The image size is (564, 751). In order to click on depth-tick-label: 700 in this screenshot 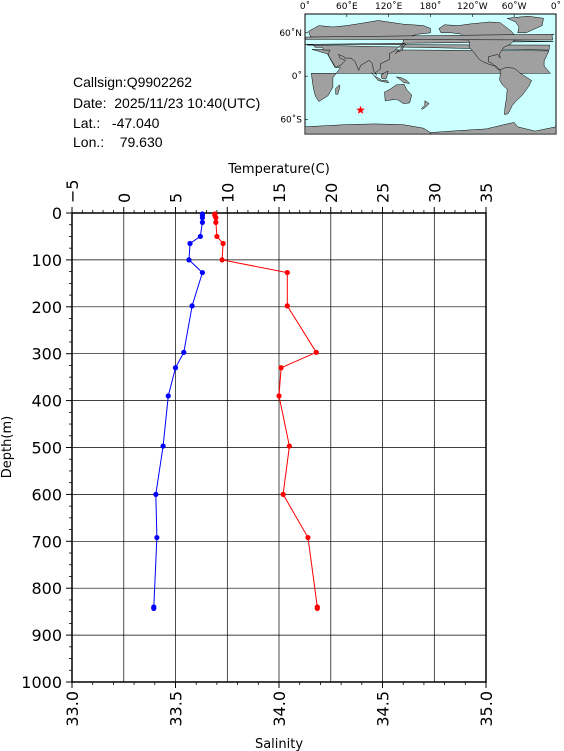, I will do `click(46, 541)`.